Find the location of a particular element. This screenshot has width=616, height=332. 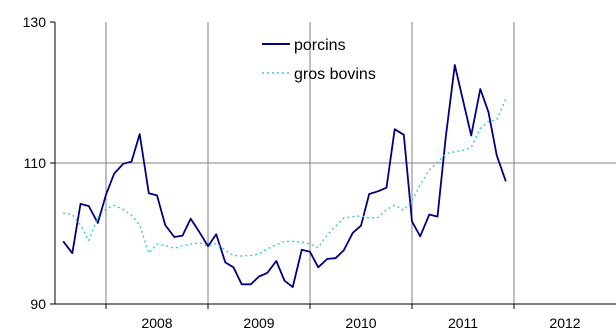

legend-label-porcins: porcins is located at coordinates (320, 45).